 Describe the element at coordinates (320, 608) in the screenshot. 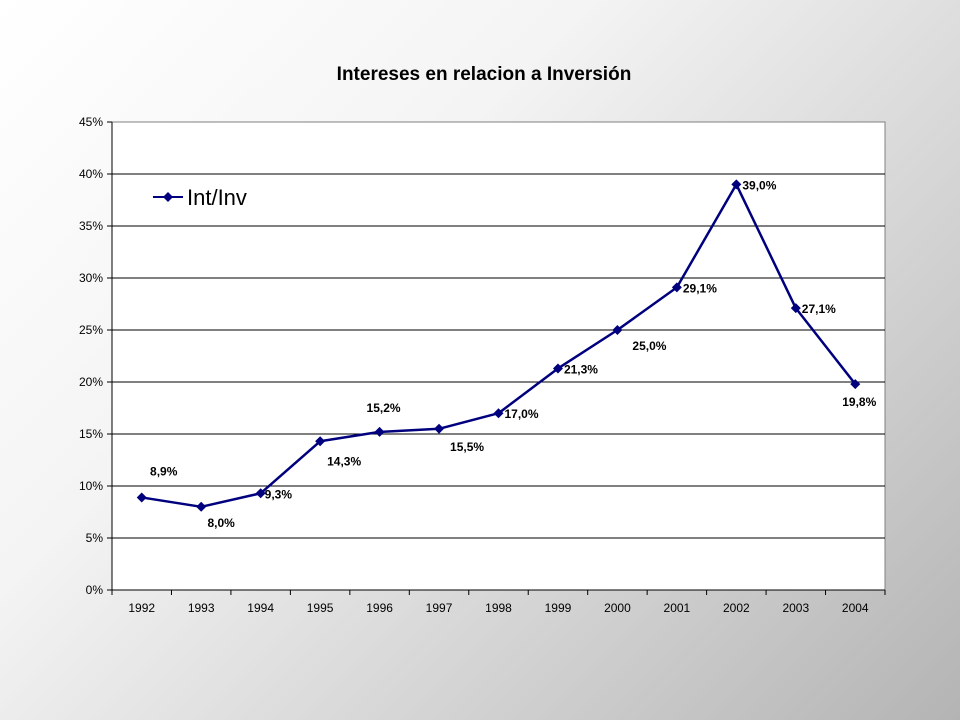

I see `x-tick-label: 1995` at that location.